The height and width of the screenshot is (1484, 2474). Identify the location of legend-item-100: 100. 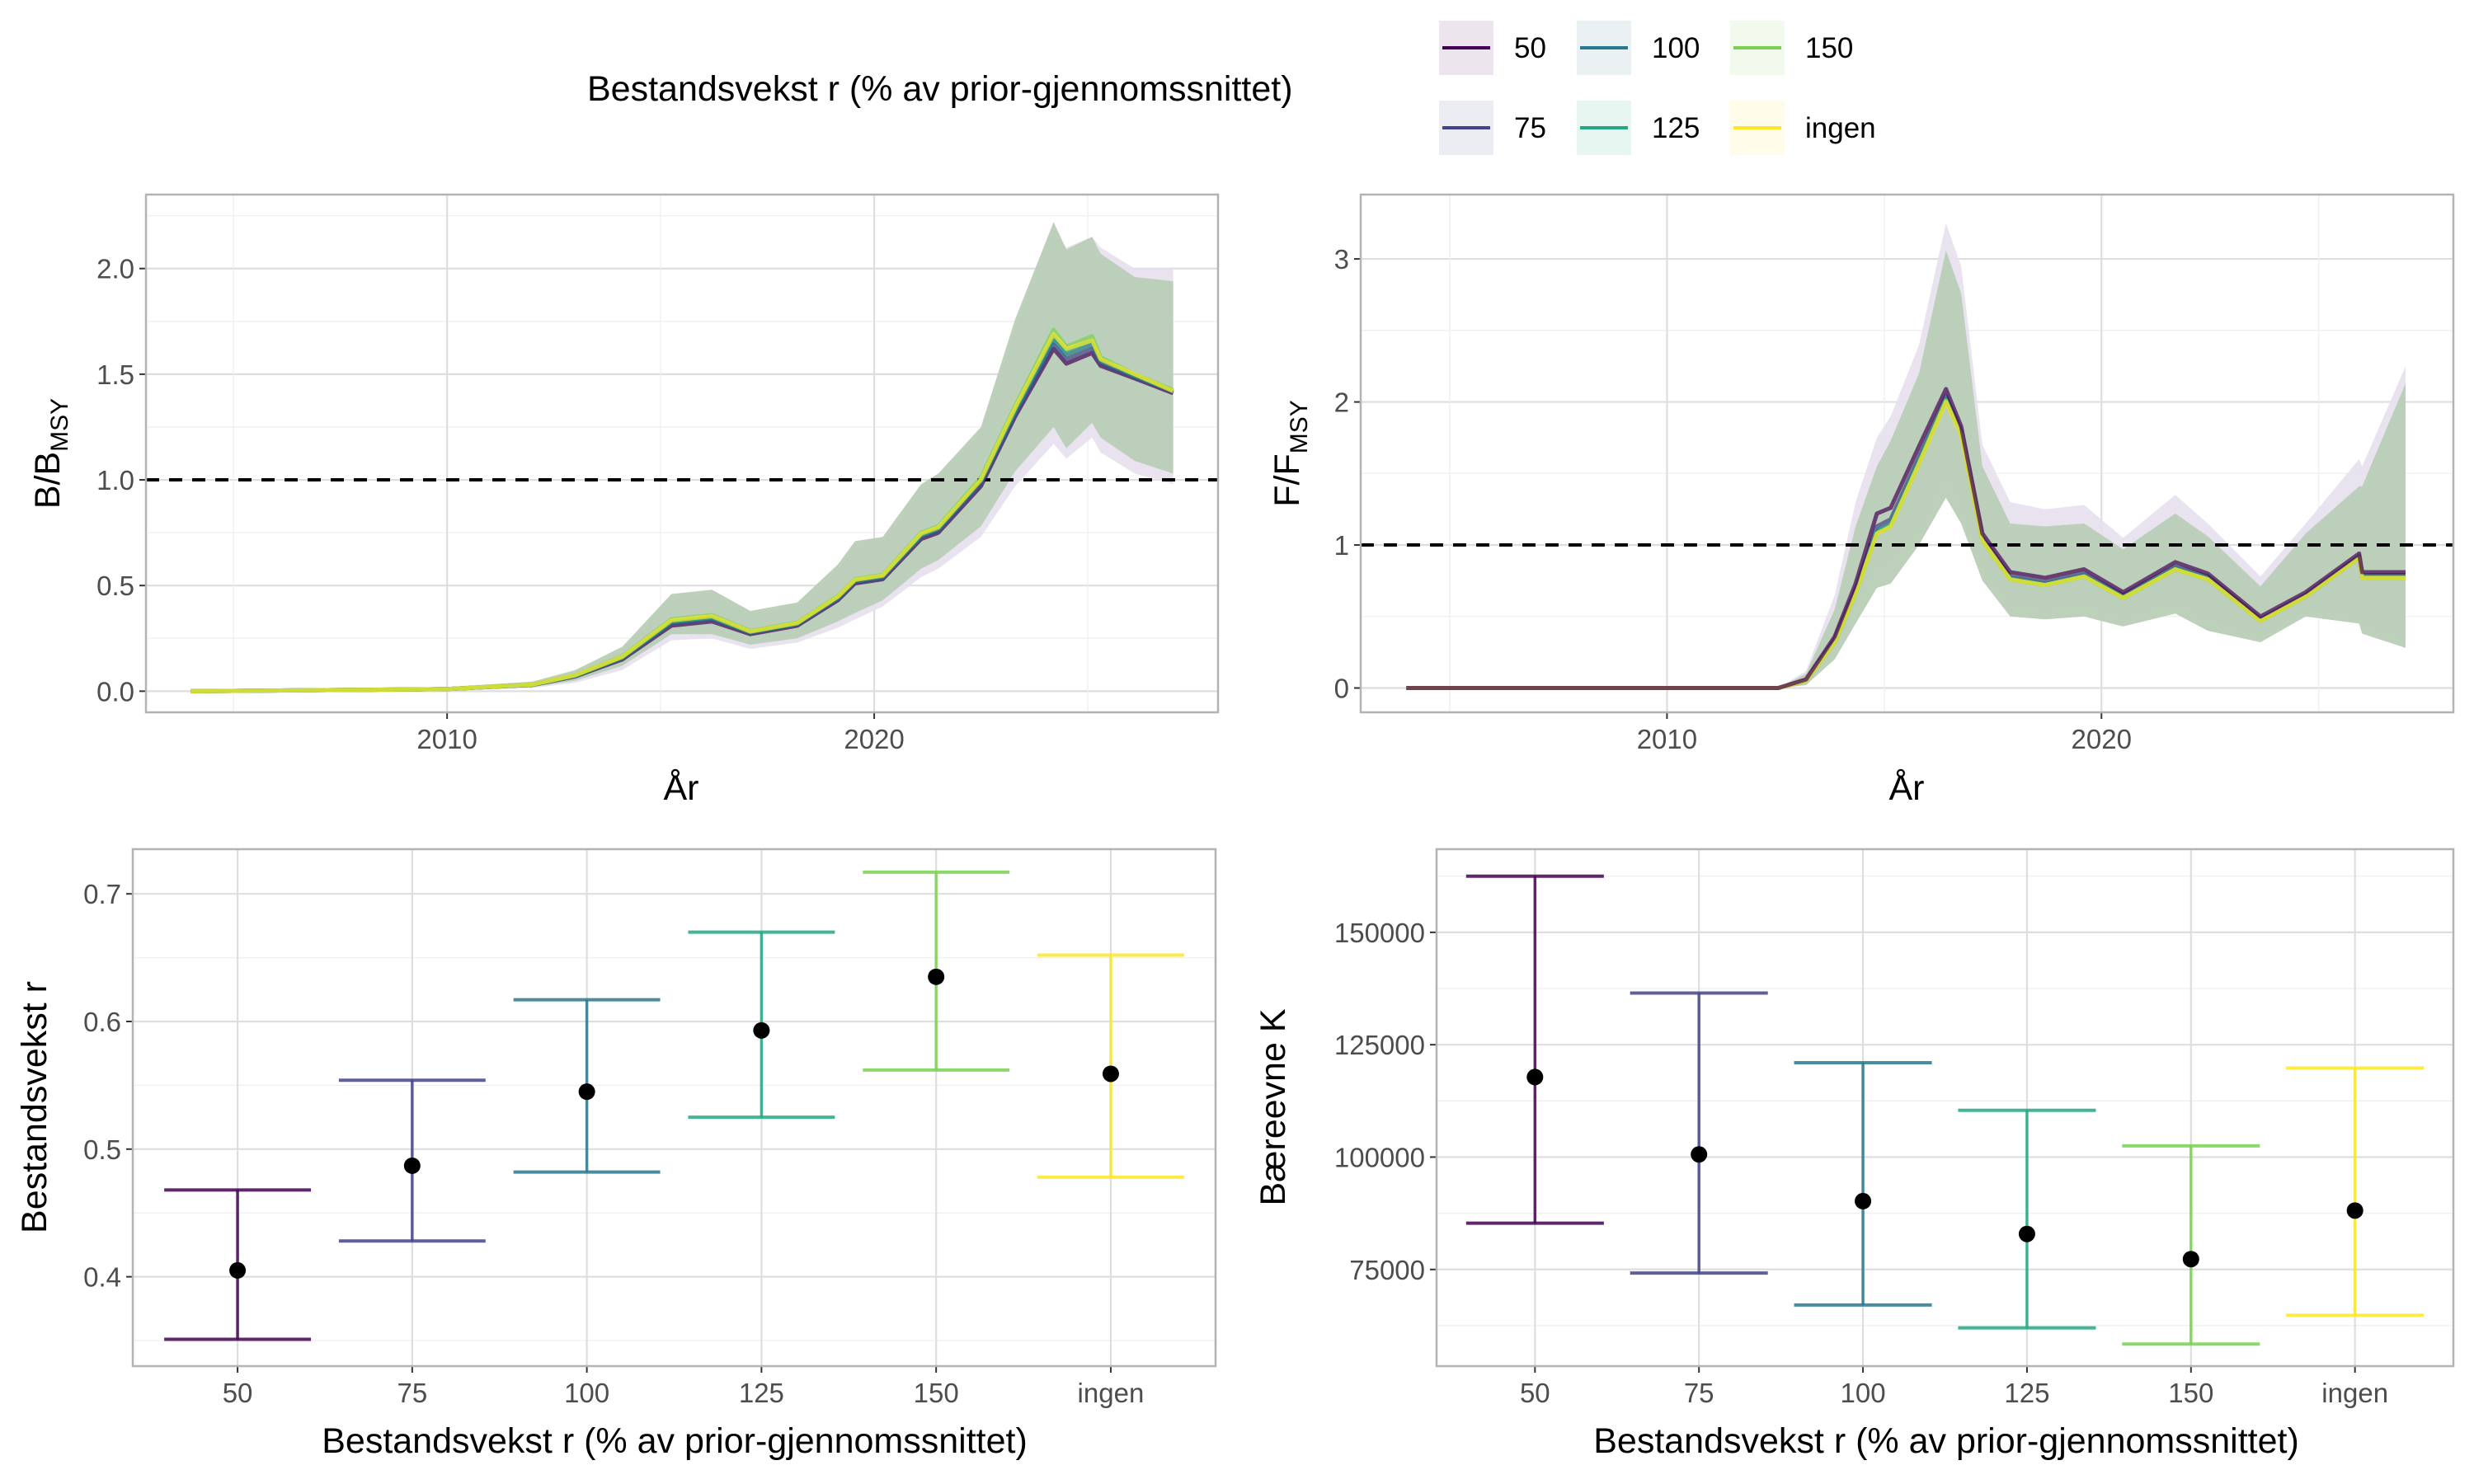
(1638, 48).